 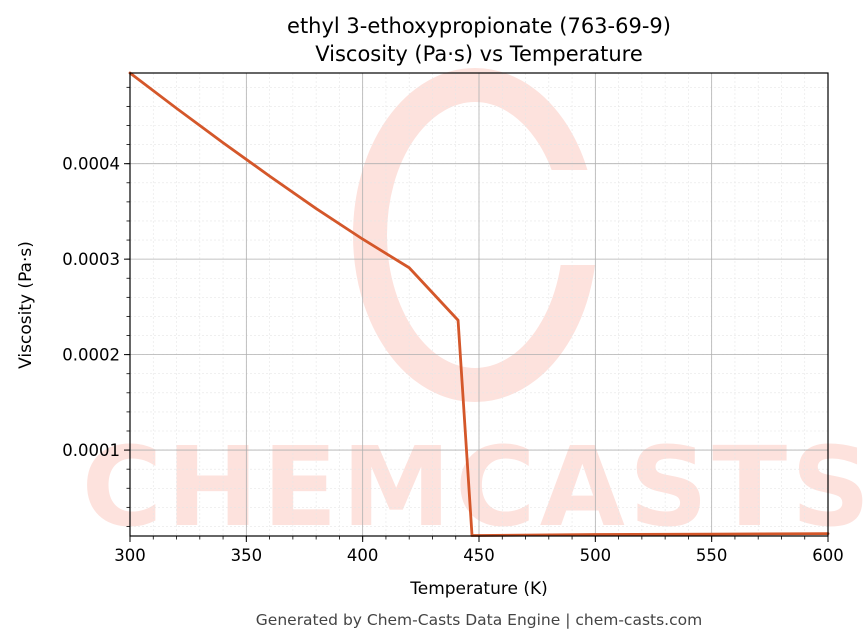 I want to click on x-tick-label: 300, so click(x=130, y=555).